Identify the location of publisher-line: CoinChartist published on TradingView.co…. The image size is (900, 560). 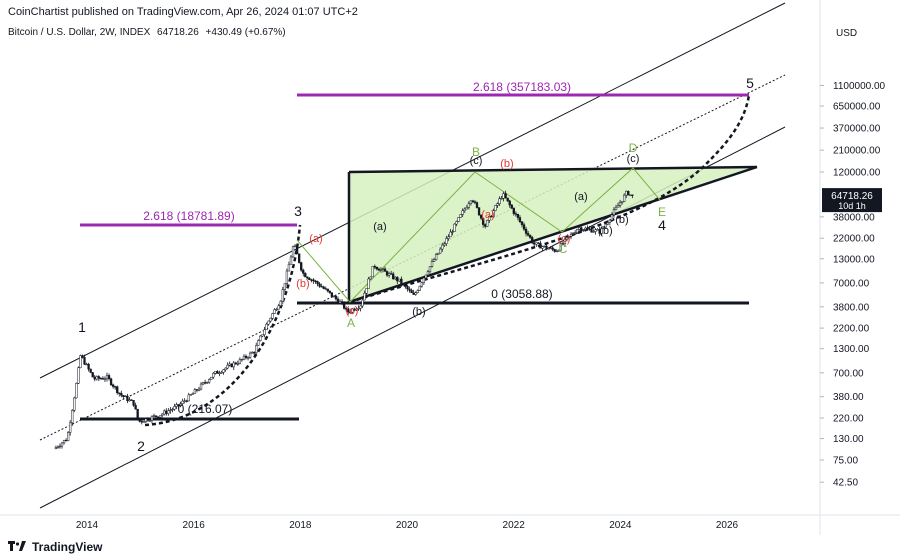
(183, 12).